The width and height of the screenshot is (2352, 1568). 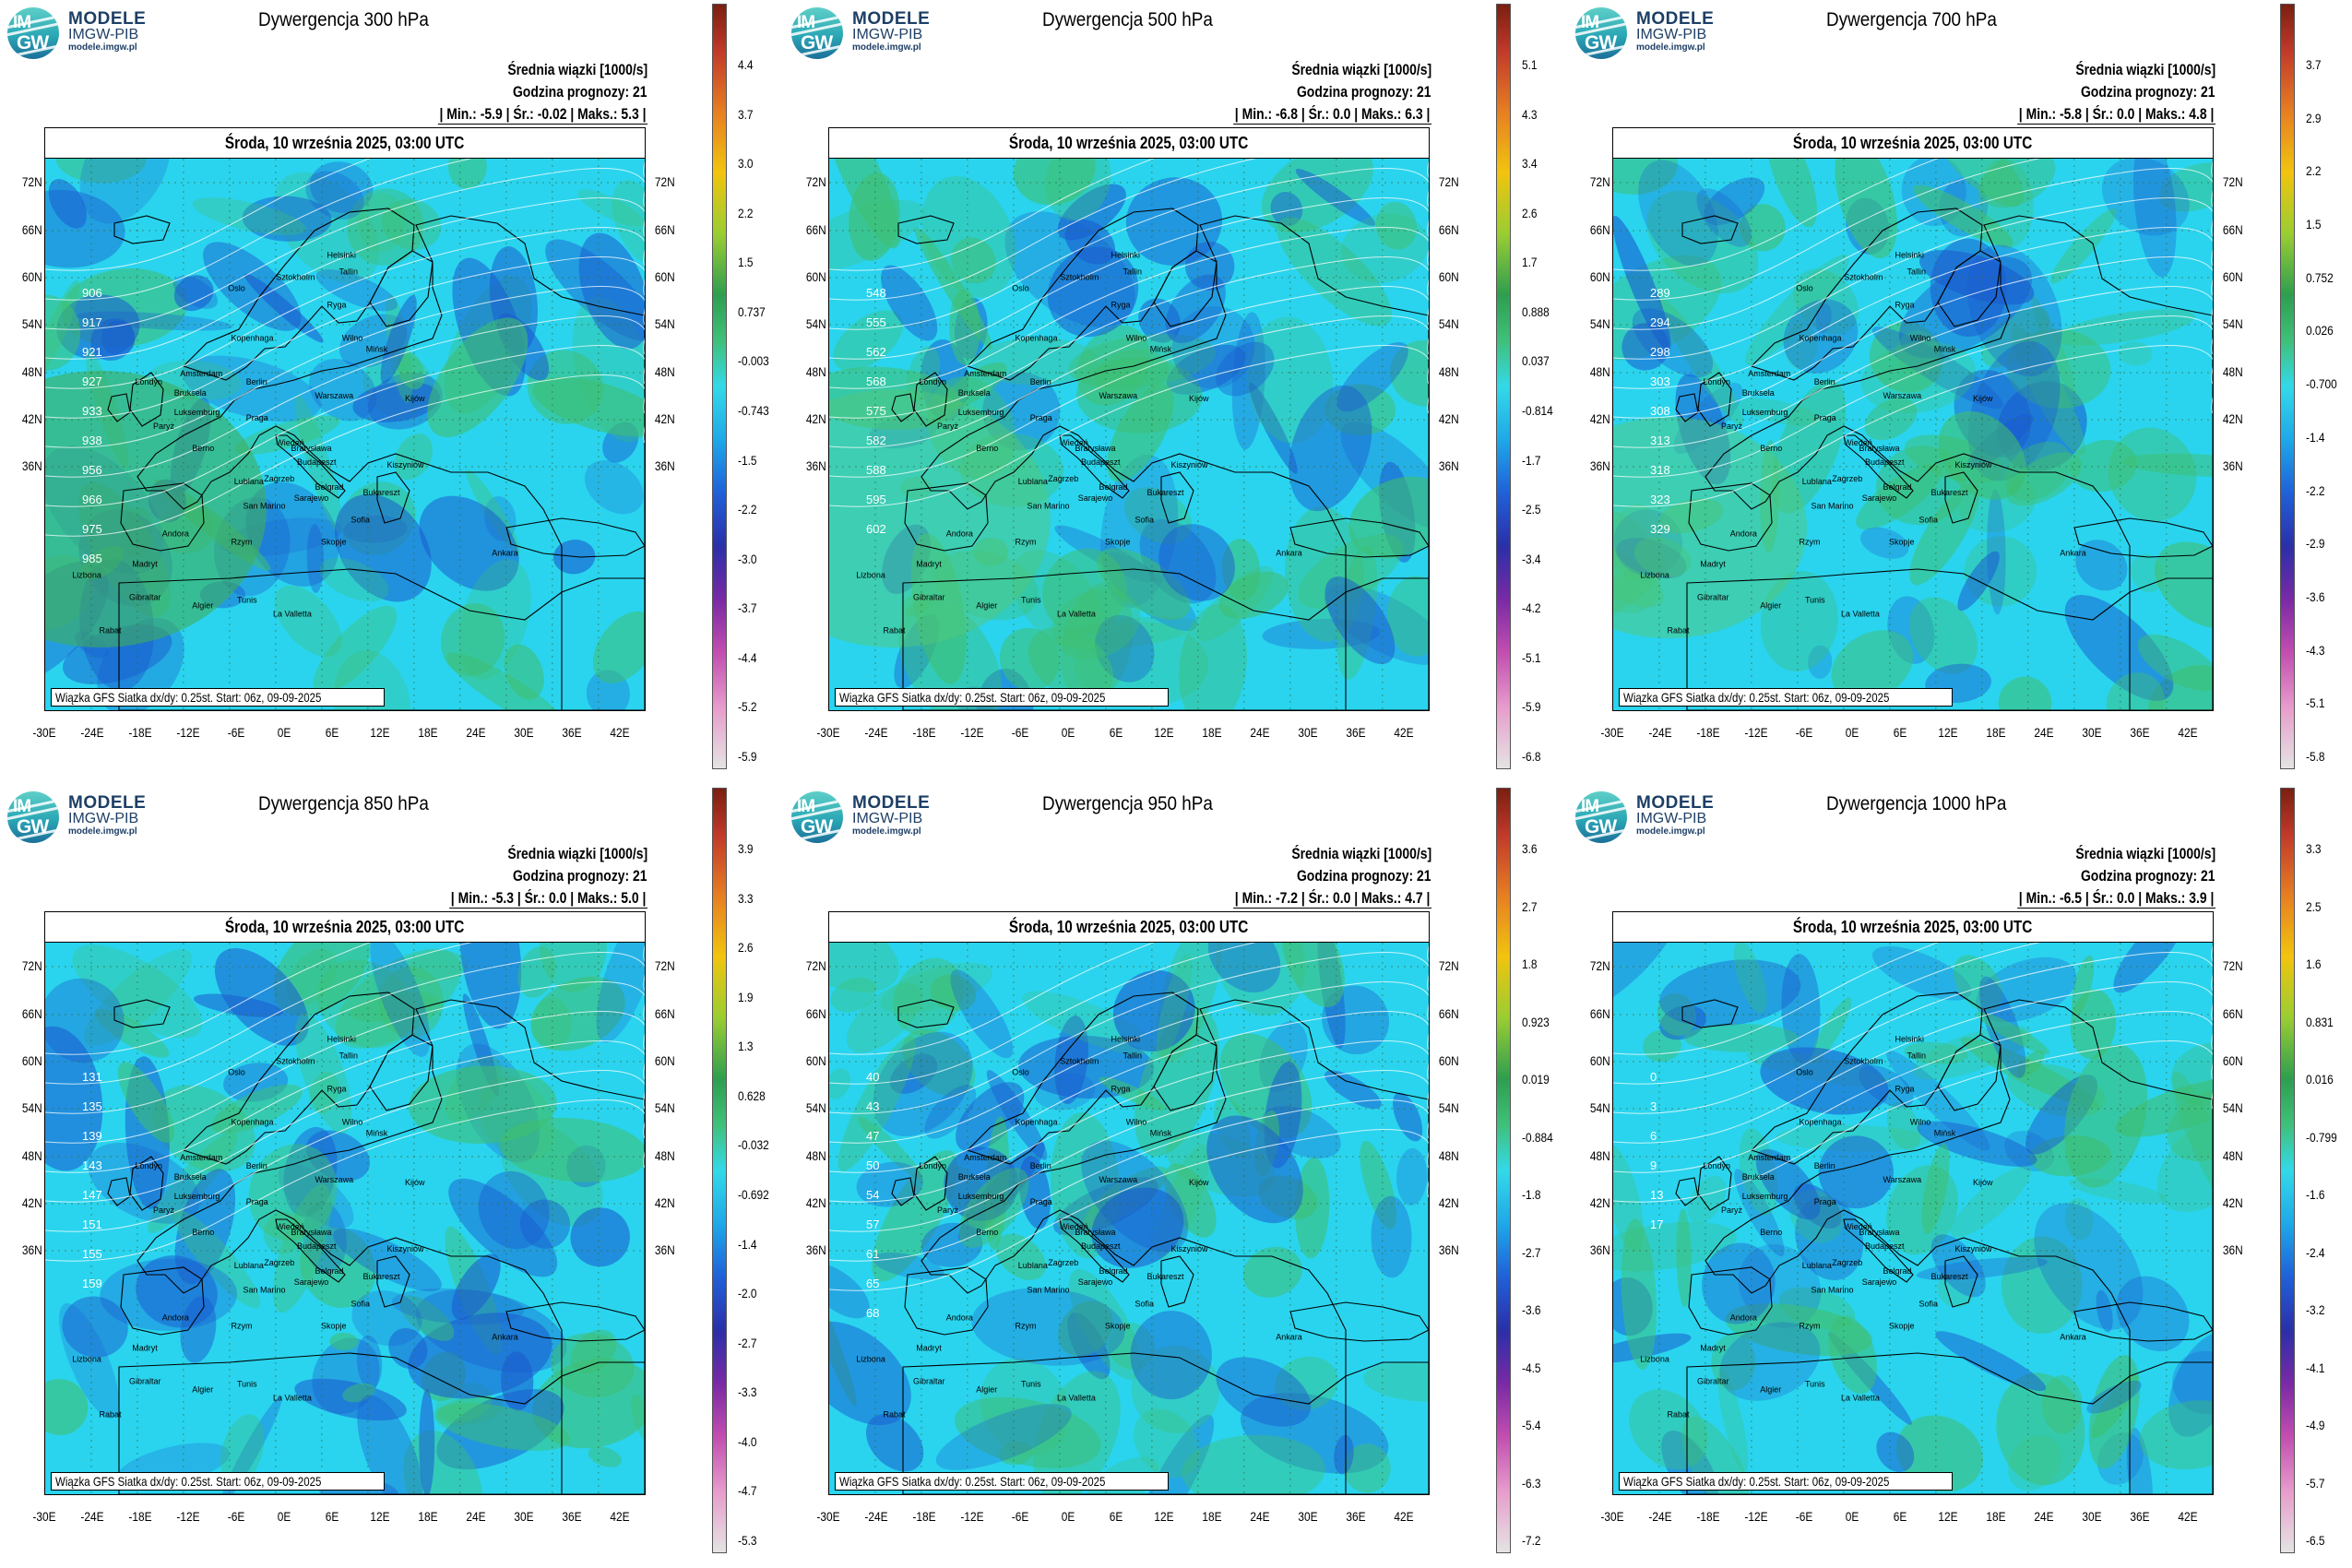 I want to click on city-label: Belgrad, so click(x=1113, y=1271).